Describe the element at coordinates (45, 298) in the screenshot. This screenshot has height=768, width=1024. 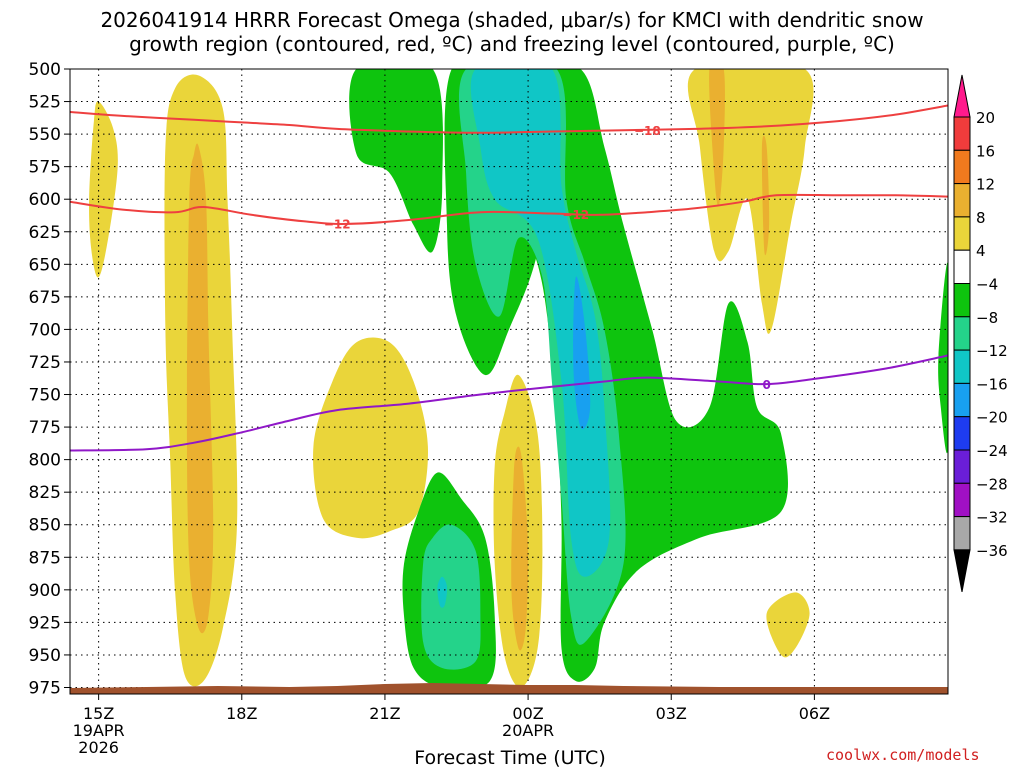
I see `y-tick-label-675: 675` at that location.